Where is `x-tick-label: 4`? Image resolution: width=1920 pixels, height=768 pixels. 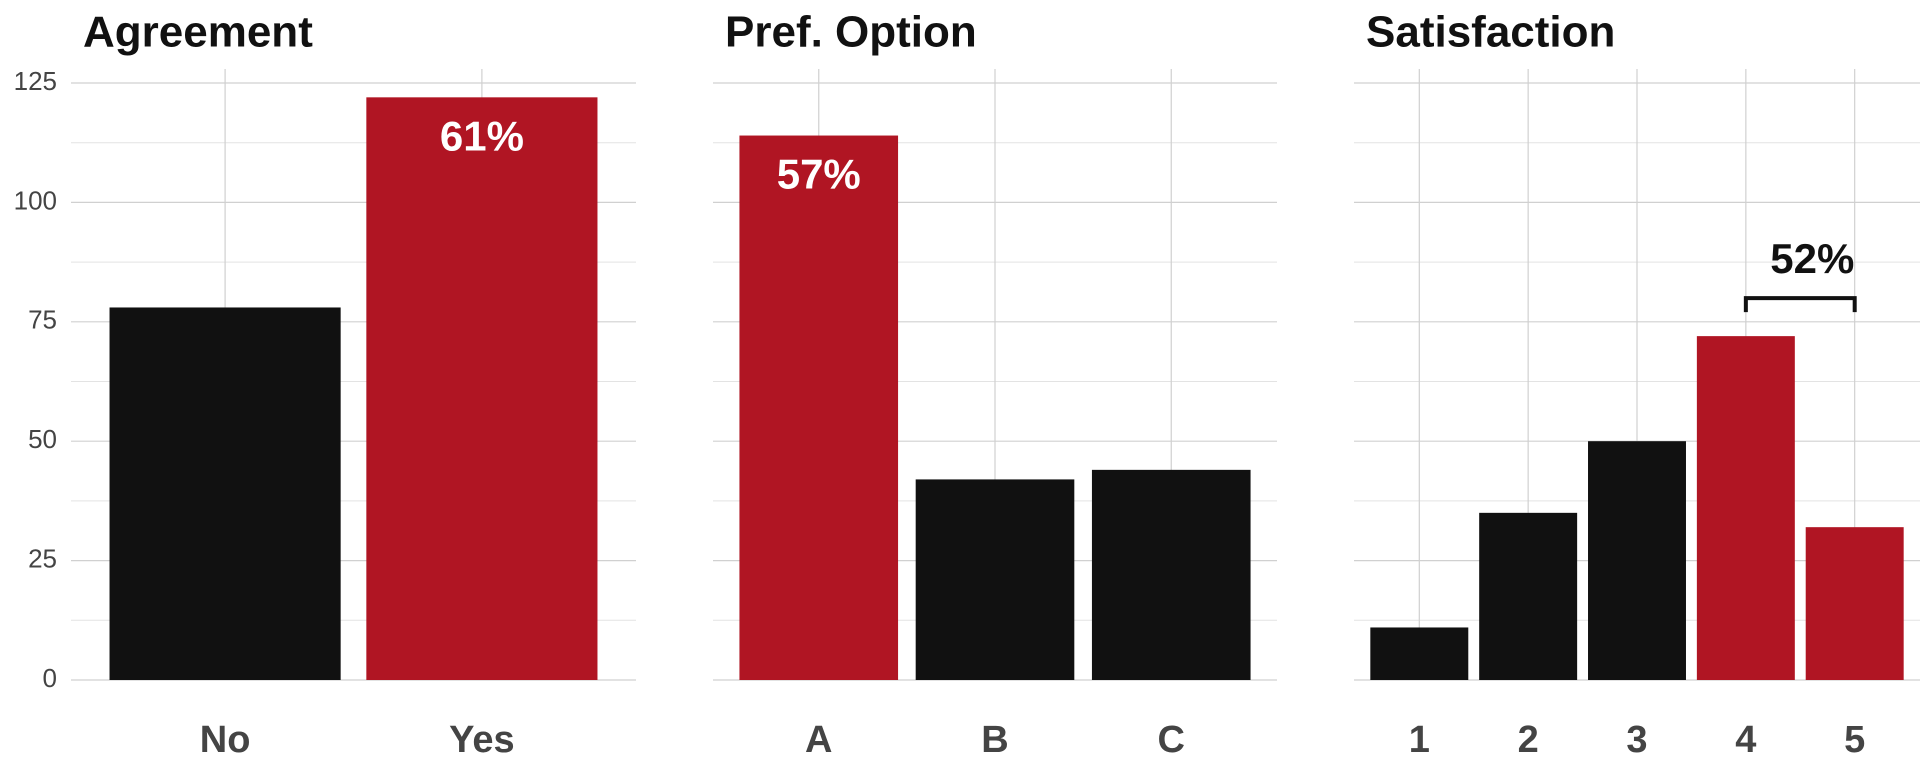 x-tick-label: 4 is located at coordinates (1745, 740).